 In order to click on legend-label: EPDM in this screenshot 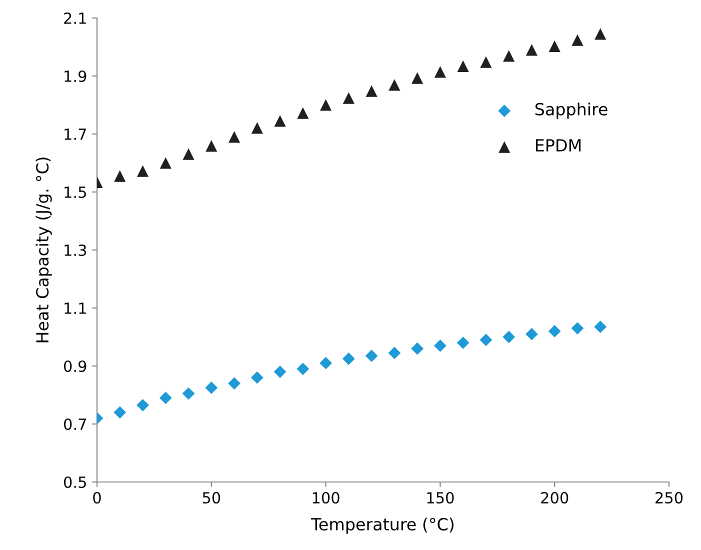, I will do `click(558, 145)`.